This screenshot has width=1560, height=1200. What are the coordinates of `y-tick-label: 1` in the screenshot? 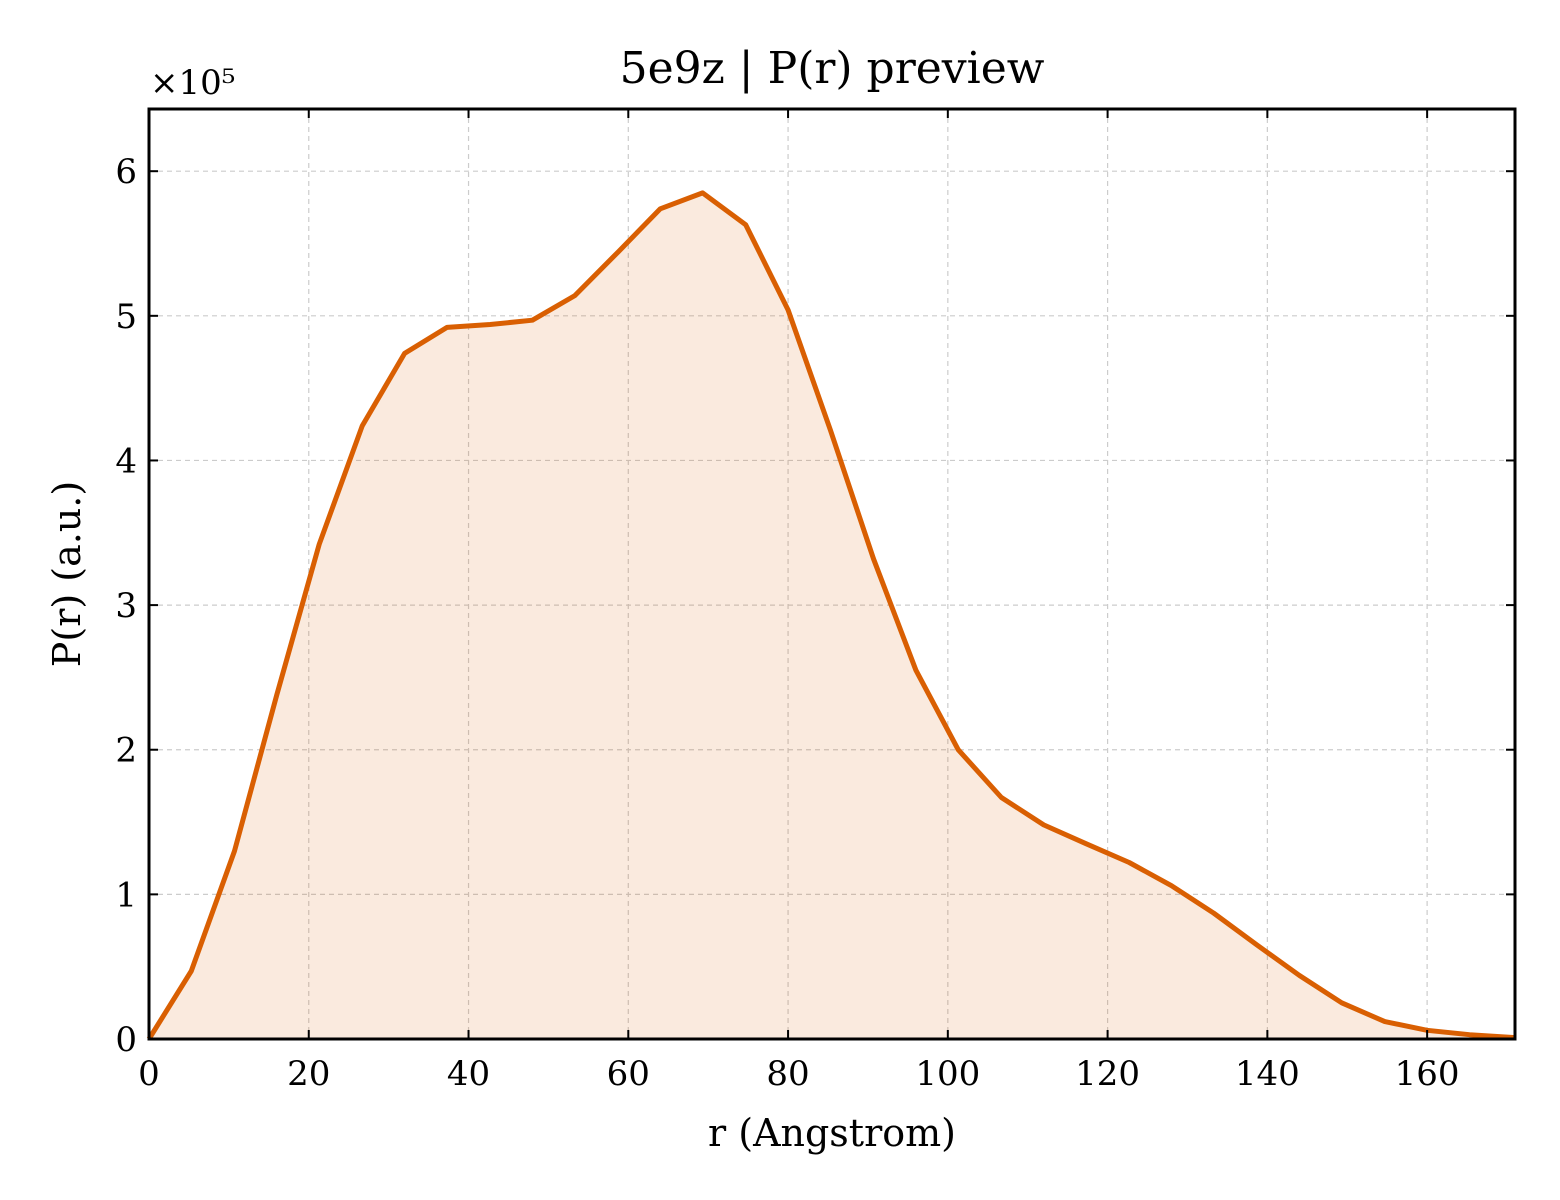 It's located at (126, 895).